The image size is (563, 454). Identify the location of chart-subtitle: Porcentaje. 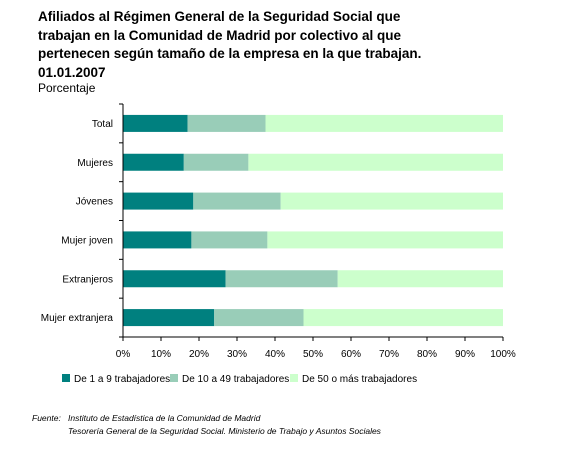
(67, 88).